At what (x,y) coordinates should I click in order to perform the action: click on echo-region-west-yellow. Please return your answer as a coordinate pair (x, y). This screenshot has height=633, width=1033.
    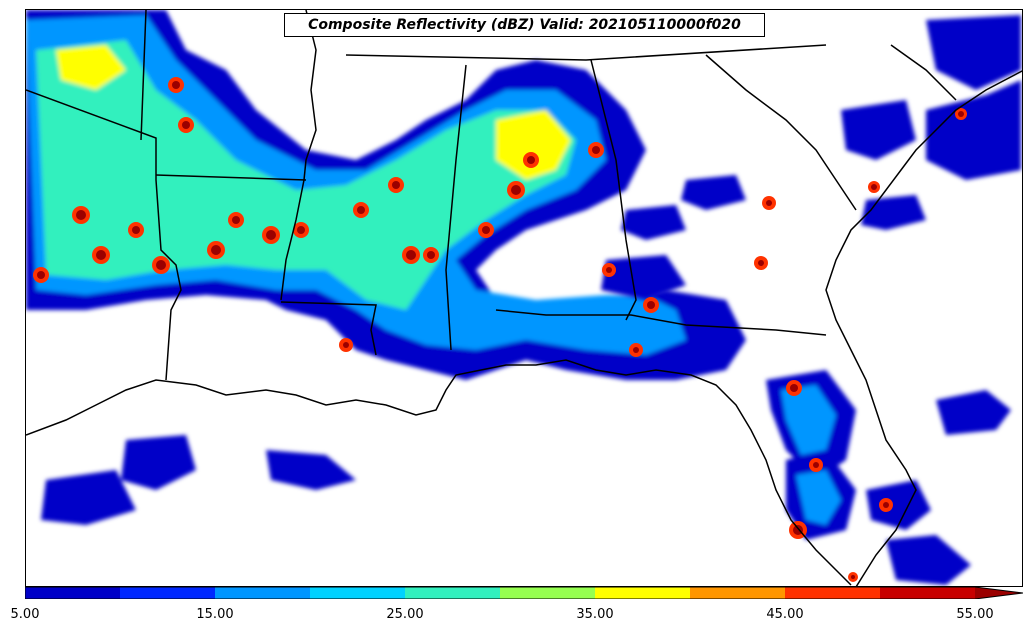
    Looking at the image, I should click on (533, 145).